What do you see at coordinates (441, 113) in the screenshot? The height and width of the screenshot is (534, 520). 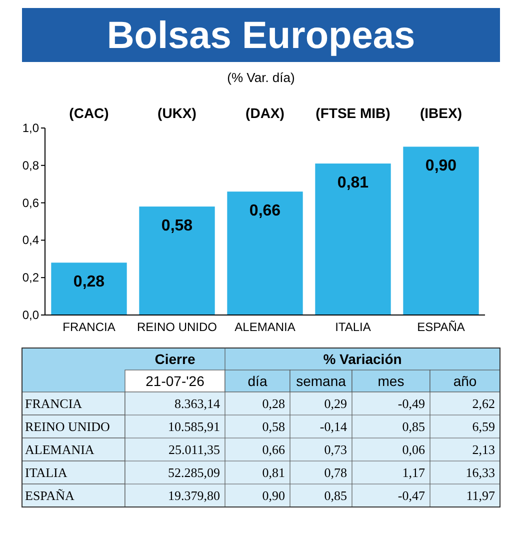 I see `text: (IBEX)` at bounding box center [441, 113].